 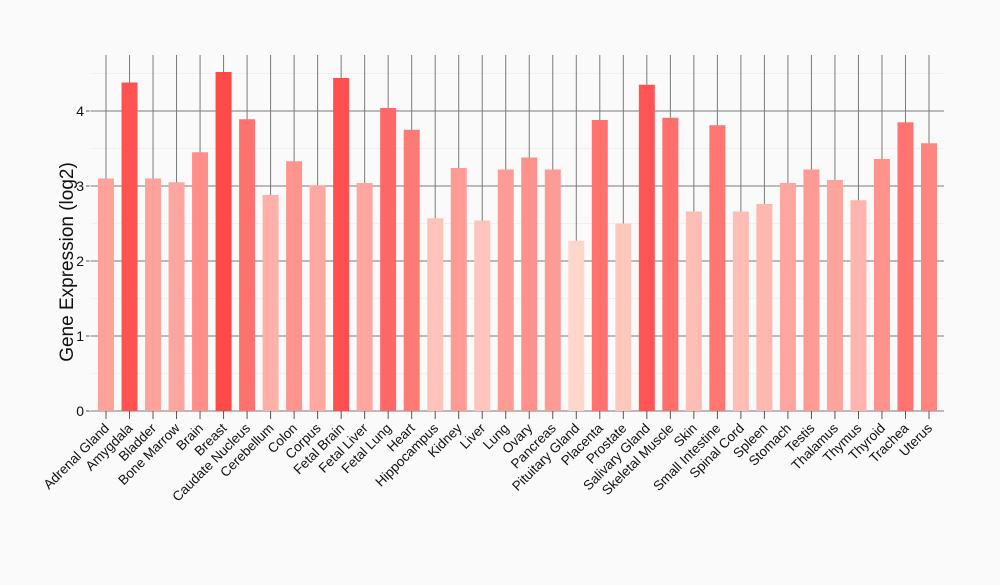 What do you see at coordinates (80, 186) in the screenshot?
I see `y-tick-label: 3` at bounding box center [80, 186].